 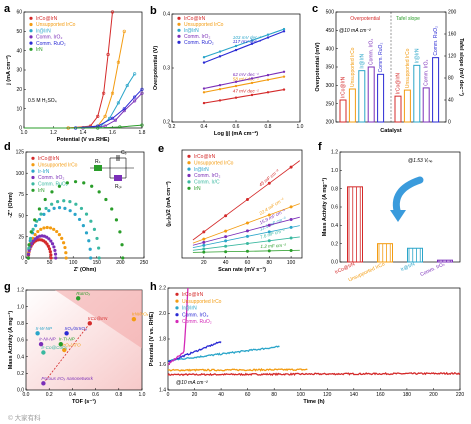 I want to click on y-tick-label: 50, so click(x=21, y=216).